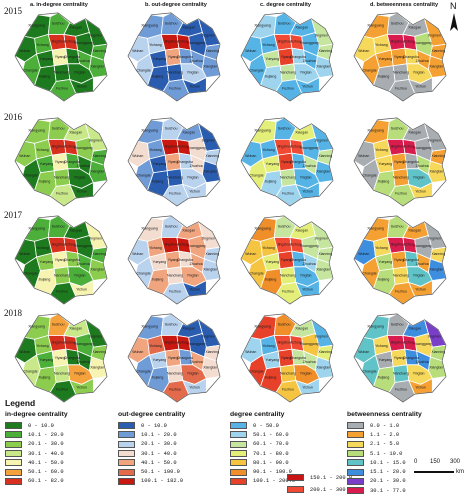 Image resolution: width=474 pixels, height=496 pixels. Describe the element at coordinates (331, 477) in the screenshot. I see `legend-range: 150.1 - 200.0` at that location.